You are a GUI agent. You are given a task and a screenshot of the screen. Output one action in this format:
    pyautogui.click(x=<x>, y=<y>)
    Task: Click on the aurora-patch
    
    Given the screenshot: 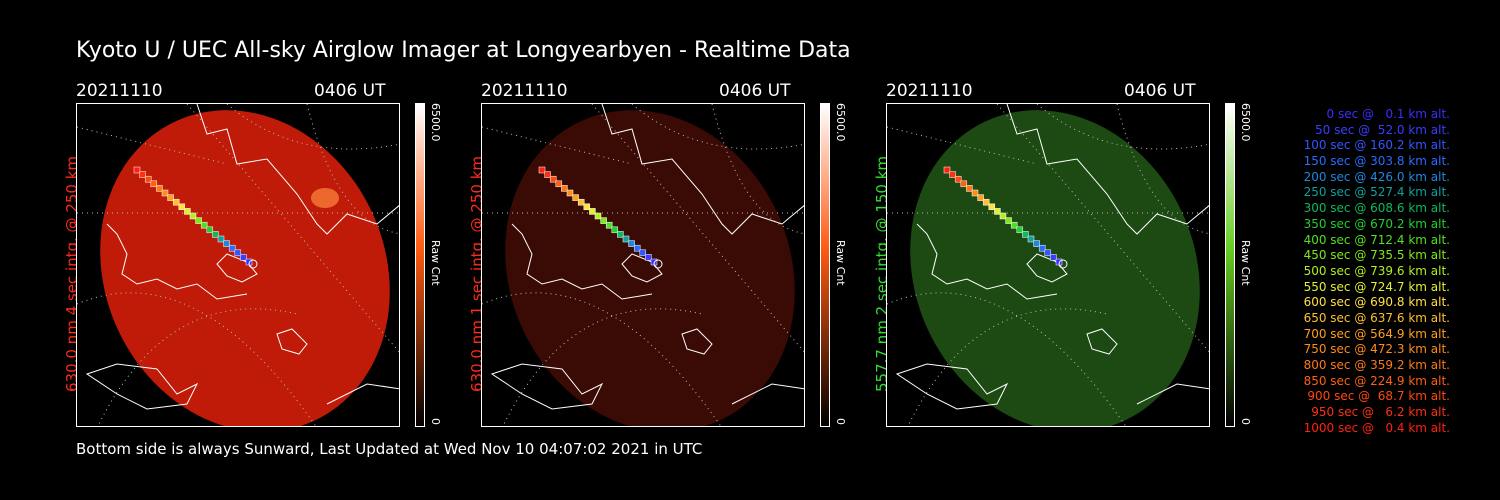 What is the action you would take?
    pyautogui.click(x=325, y=198)
    